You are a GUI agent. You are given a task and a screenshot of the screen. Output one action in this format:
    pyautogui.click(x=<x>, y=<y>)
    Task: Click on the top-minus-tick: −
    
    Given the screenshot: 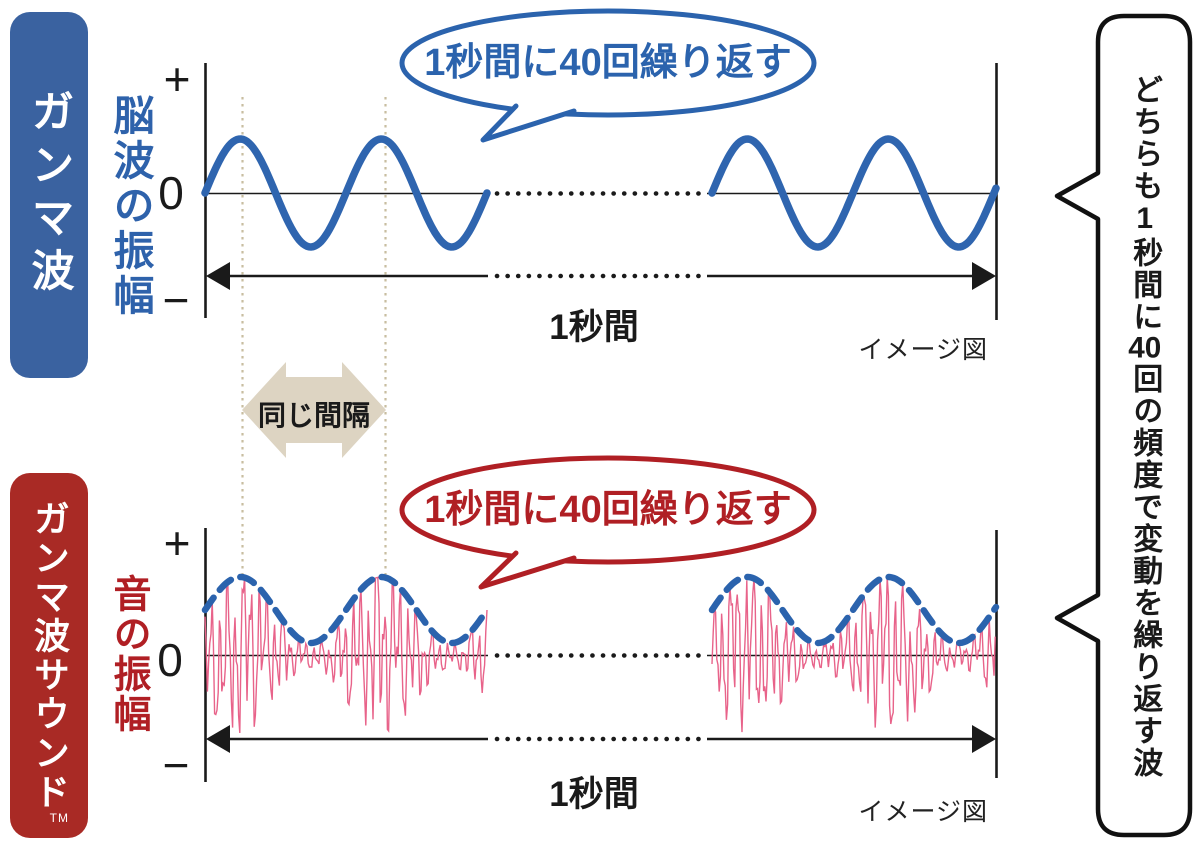 What is the action you would take?
    pyautogui.click(x=176, y=300)
    